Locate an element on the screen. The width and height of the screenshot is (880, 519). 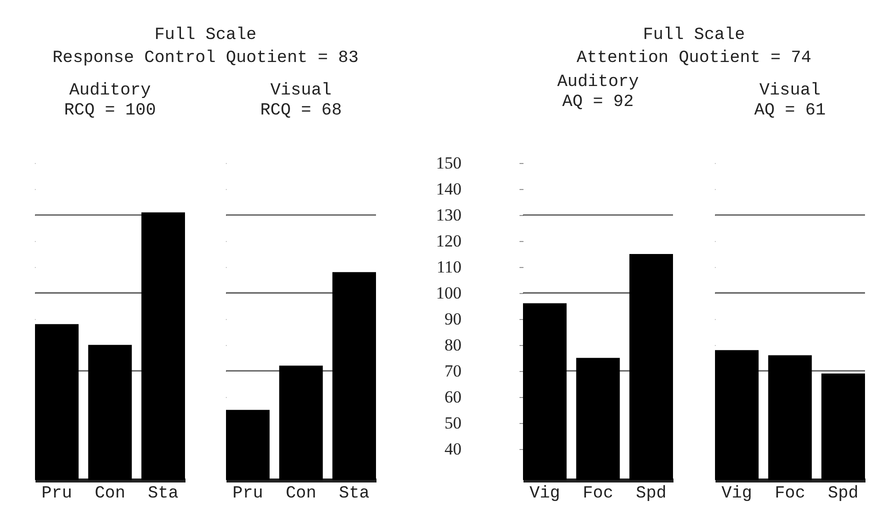
y-tick-label: 150 is located at coordinates (449, 163).